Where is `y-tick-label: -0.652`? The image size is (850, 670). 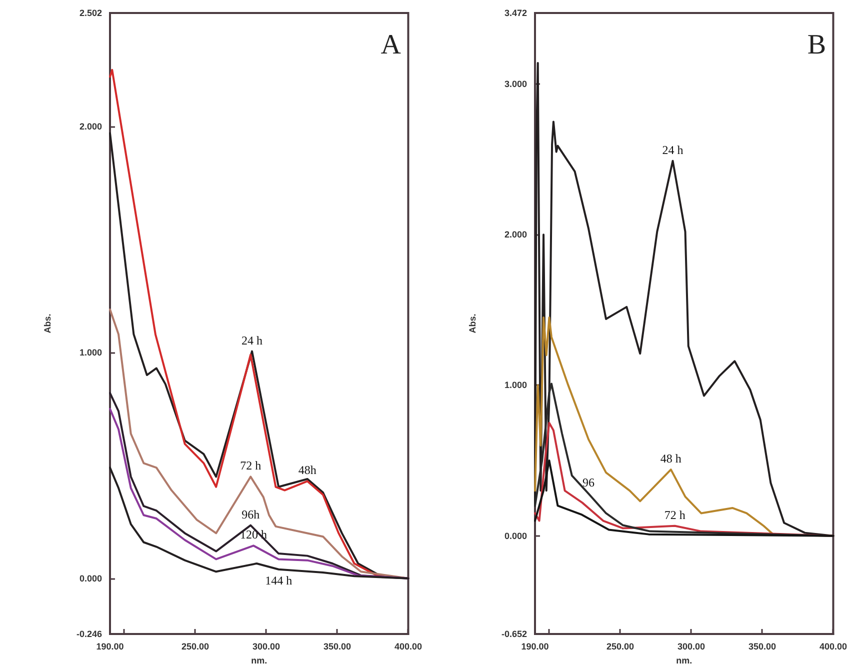 y-tick-label: -0.652 is located at coordinates (514, 634).